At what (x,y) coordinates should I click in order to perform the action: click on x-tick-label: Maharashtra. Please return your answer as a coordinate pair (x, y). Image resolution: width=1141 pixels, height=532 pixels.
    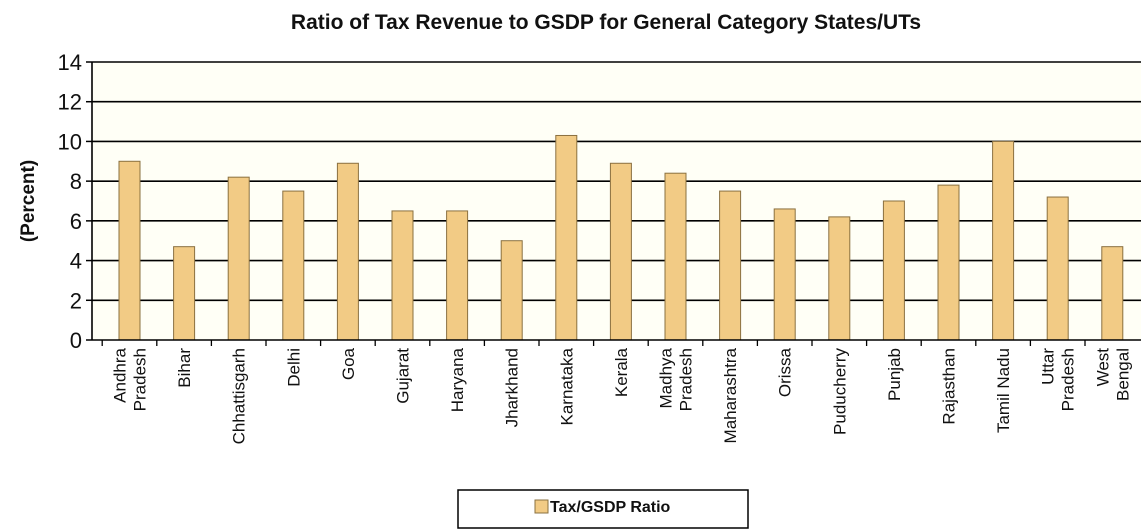
    Looking at the image, I should click on (730, 395).